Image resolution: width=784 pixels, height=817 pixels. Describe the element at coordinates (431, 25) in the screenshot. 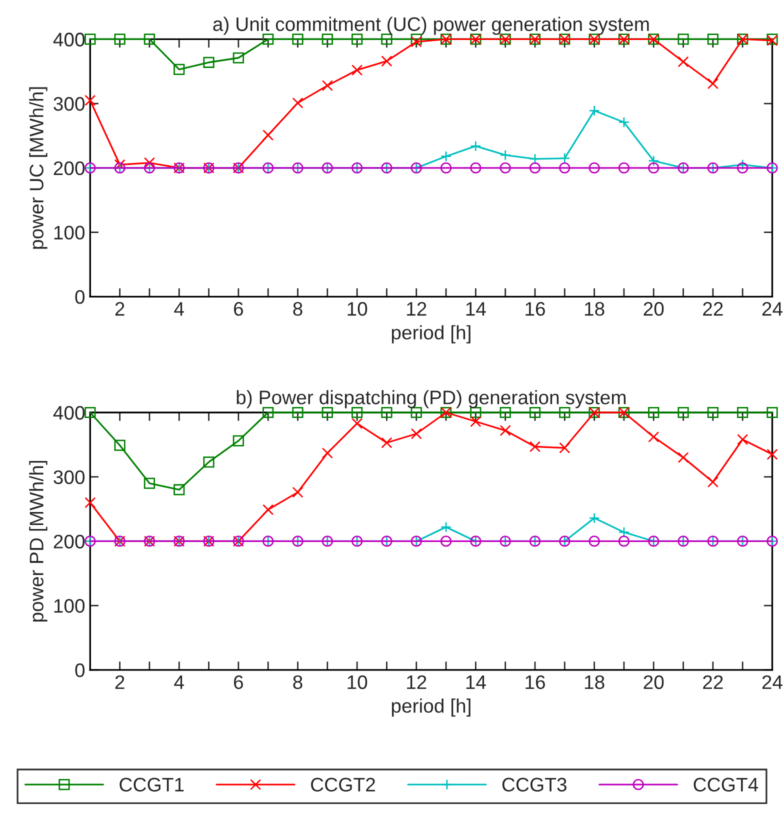

I see `chart-title: a) Unit commitment (UC) power generation system` at that location.